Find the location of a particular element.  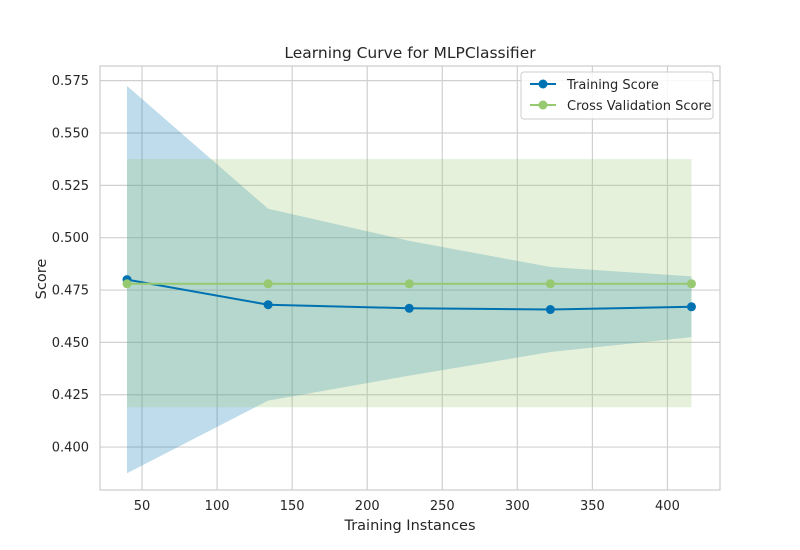

y-tick-label: 0.400 is located at coordinates (70, 448).